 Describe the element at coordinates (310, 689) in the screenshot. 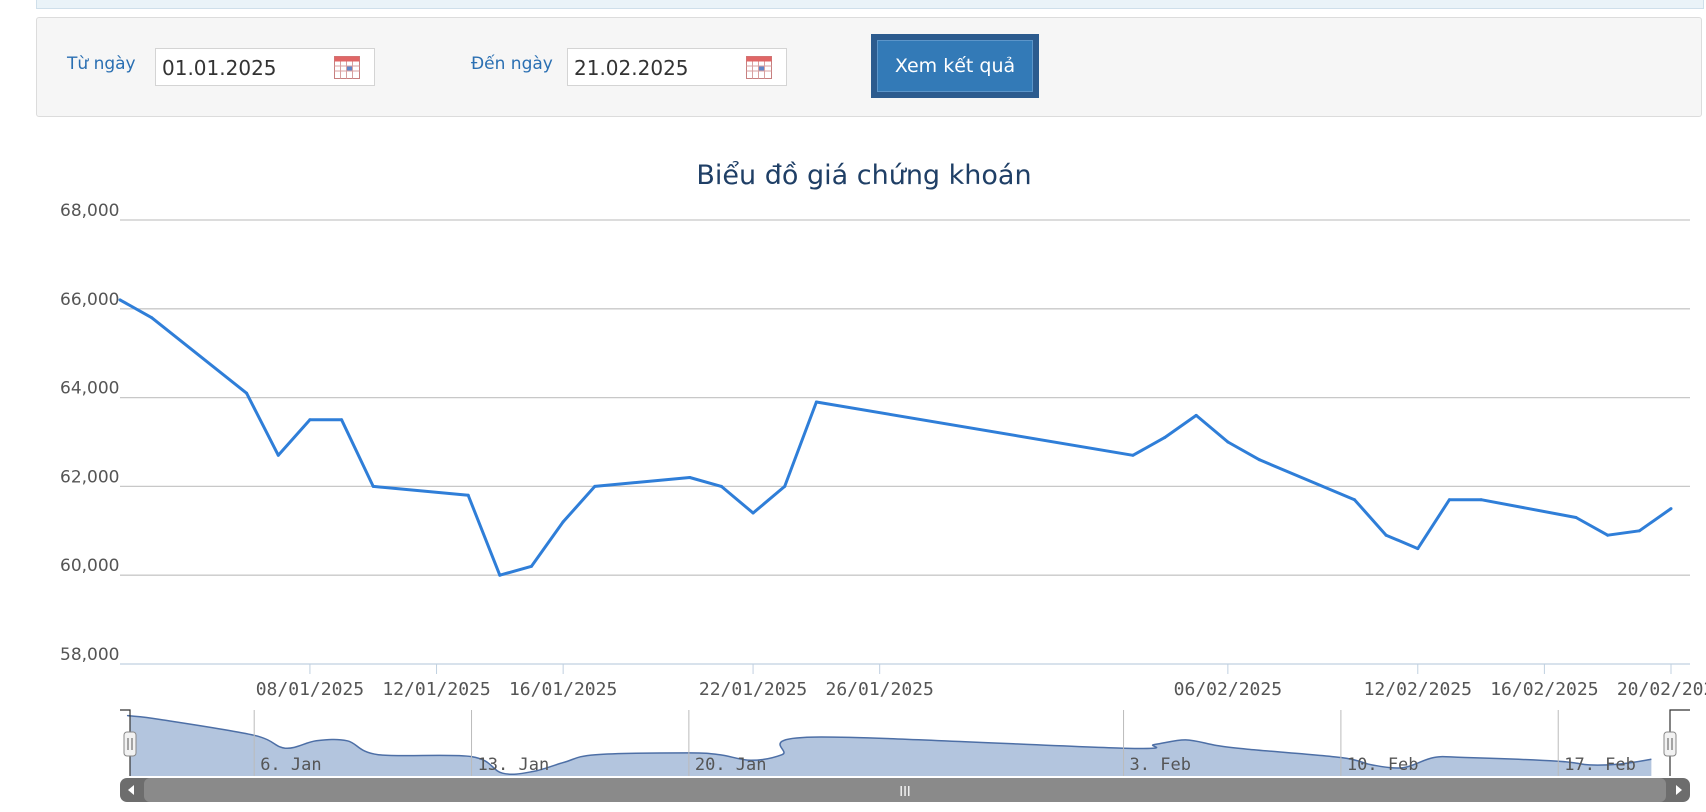

I see `x-tick-label: 08/01/2025` at that location.